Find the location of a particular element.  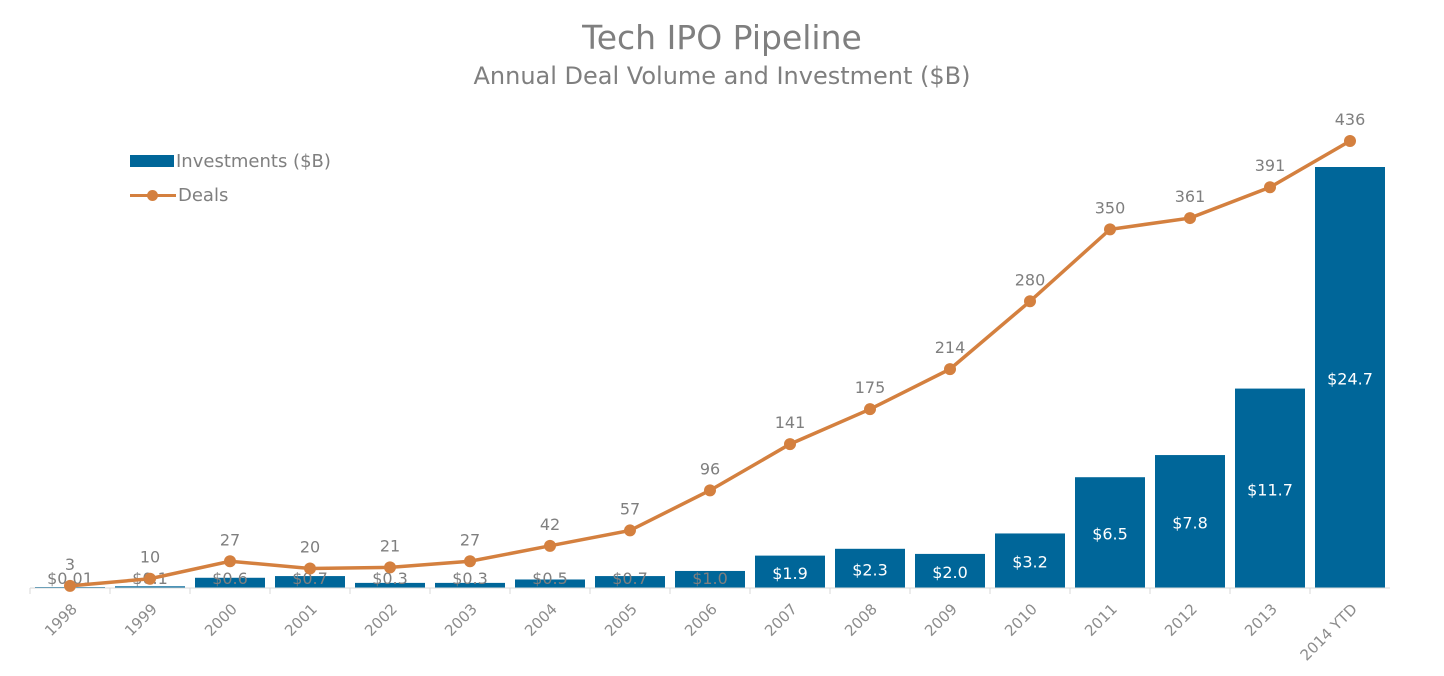

bar-2001 is located at coordinates (310, 582).